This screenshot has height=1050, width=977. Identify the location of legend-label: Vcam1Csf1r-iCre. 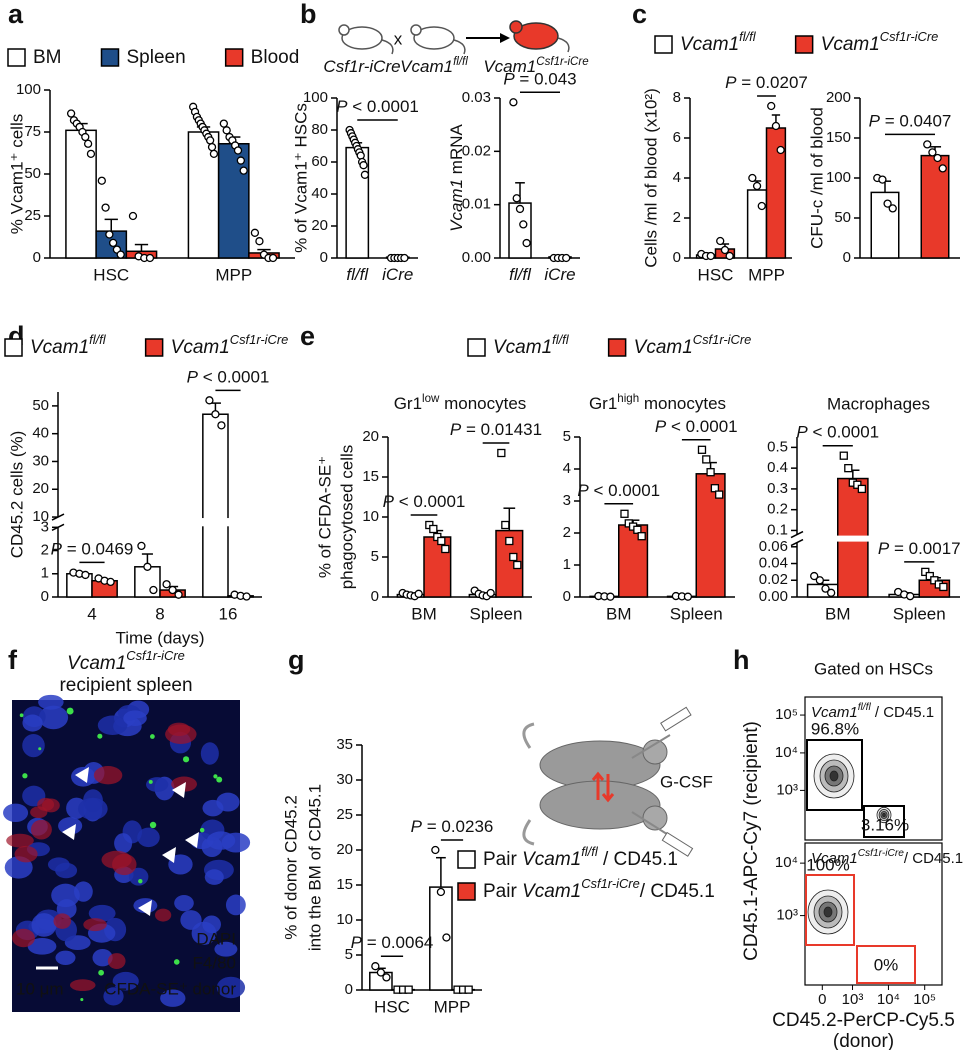
(230, 345).